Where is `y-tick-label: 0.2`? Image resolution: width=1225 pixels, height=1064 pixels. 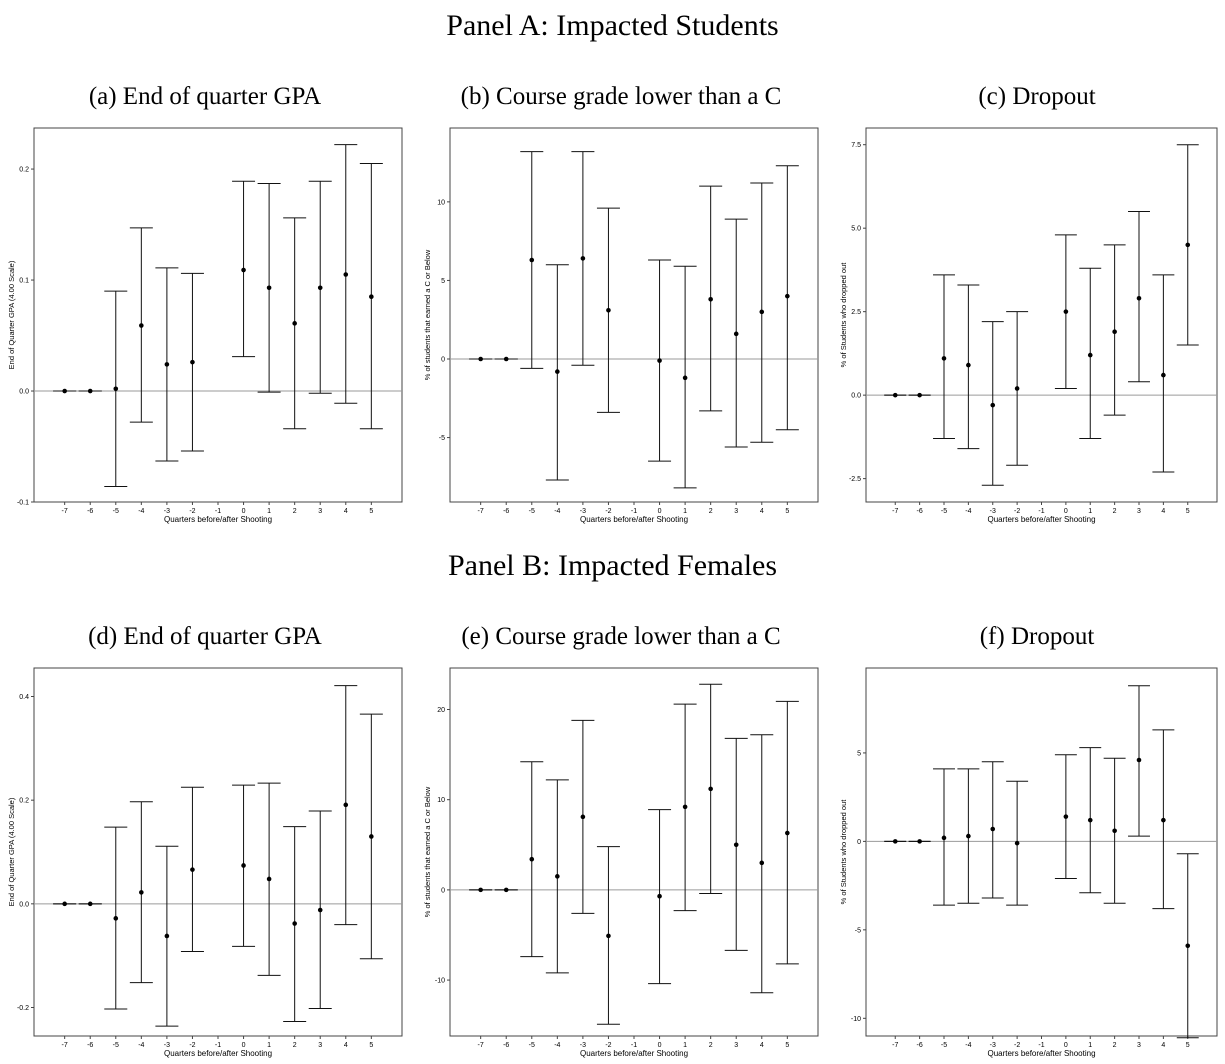
y-tick-label: 0.2 is located at coordinates (24, 170).